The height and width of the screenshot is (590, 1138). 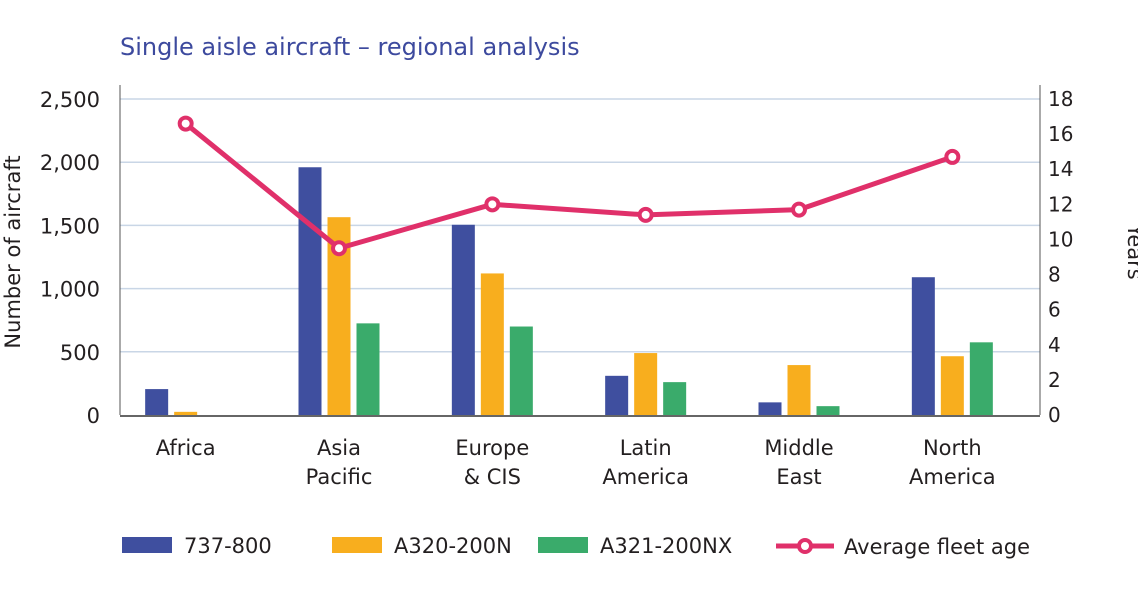 I want to click on x-tick-label: North, so click(x=952, y=448).